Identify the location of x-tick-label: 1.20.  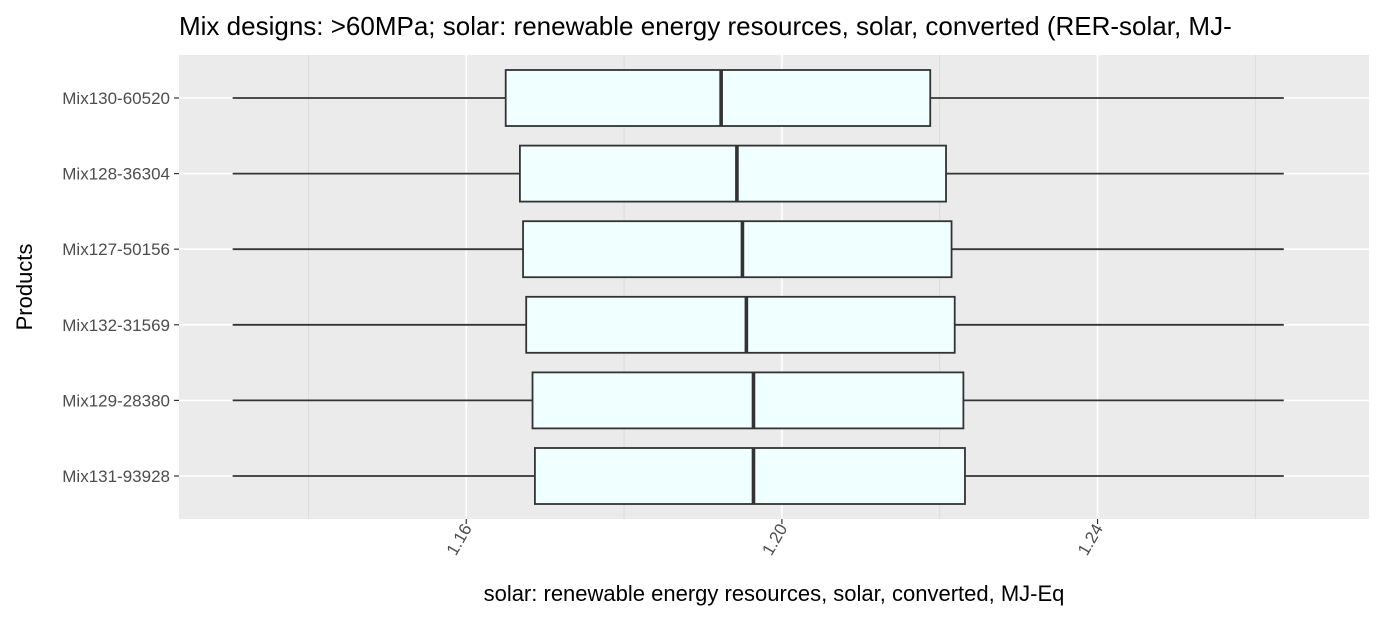
(774, 540).